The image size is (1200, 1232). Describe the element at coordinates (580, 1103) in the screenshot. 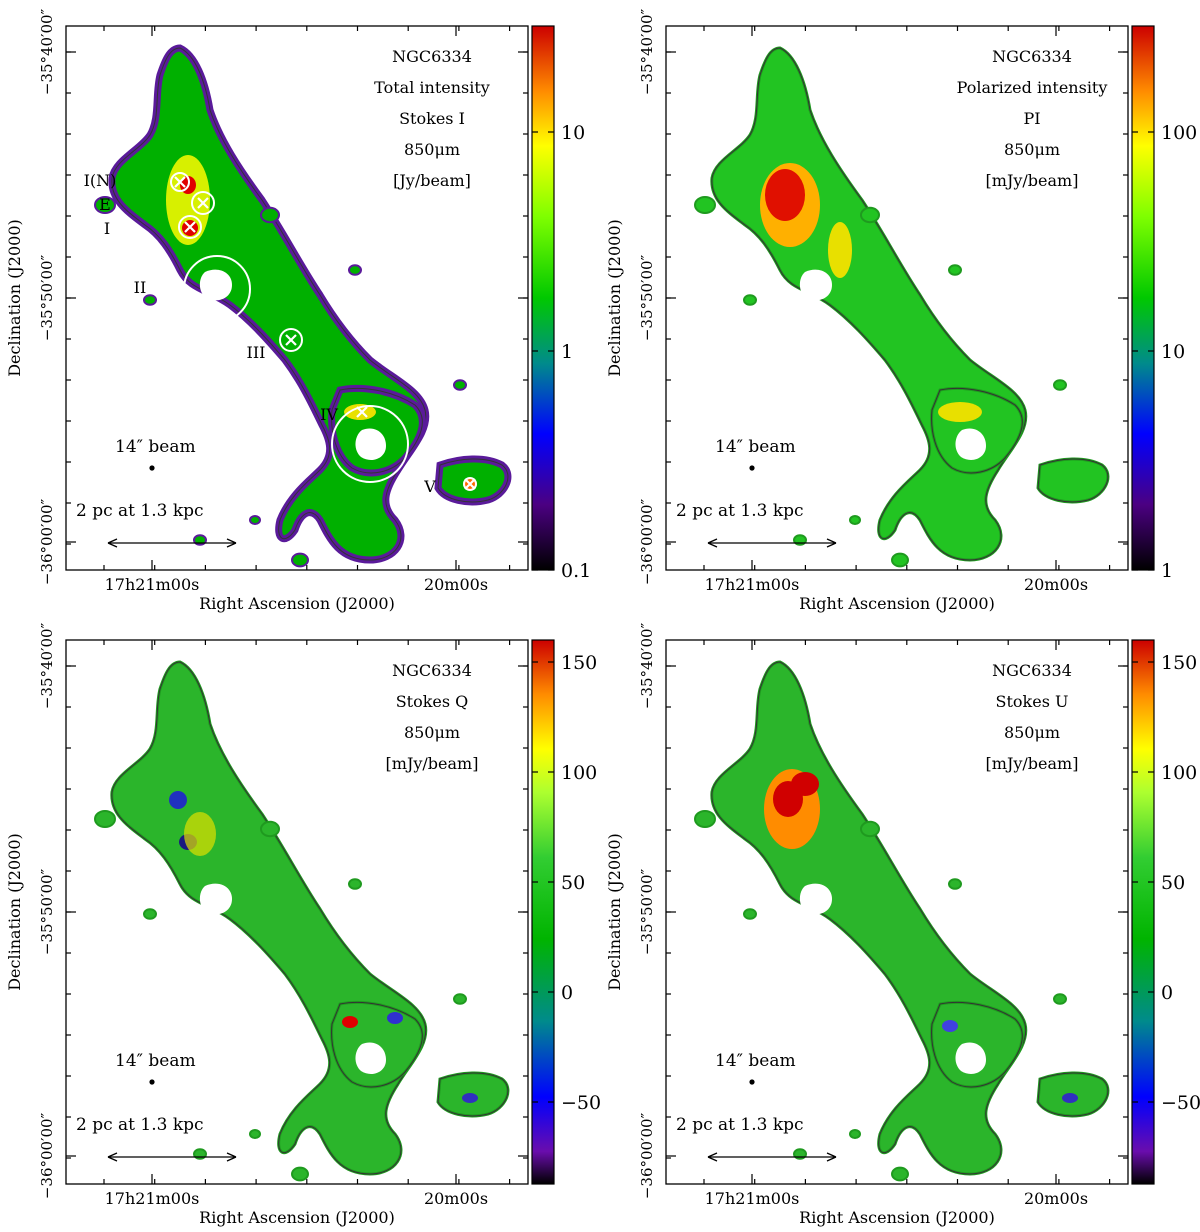

I see `colorbar-tick-label: −50` at that location.